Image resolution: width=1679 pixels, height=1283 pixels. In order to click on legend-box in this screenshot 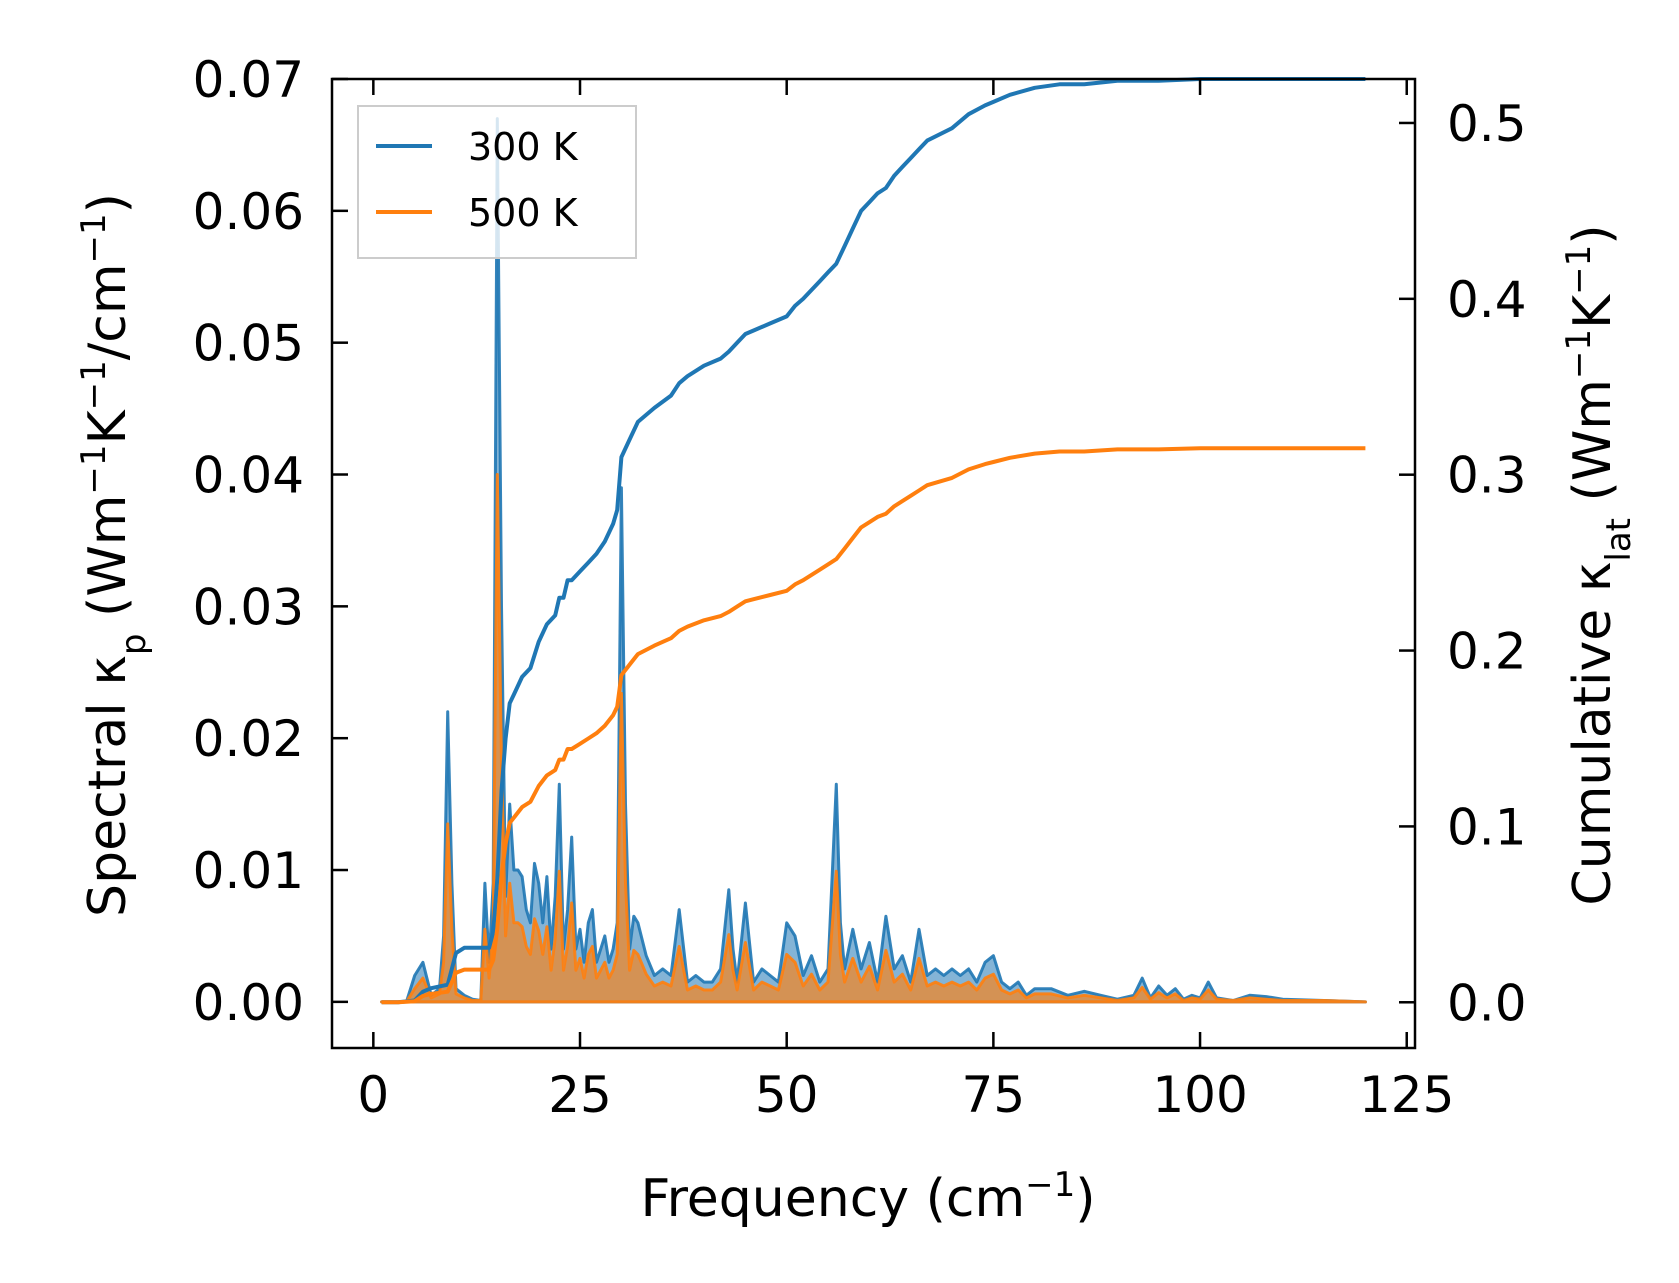, I will do `click(497, 182)`.